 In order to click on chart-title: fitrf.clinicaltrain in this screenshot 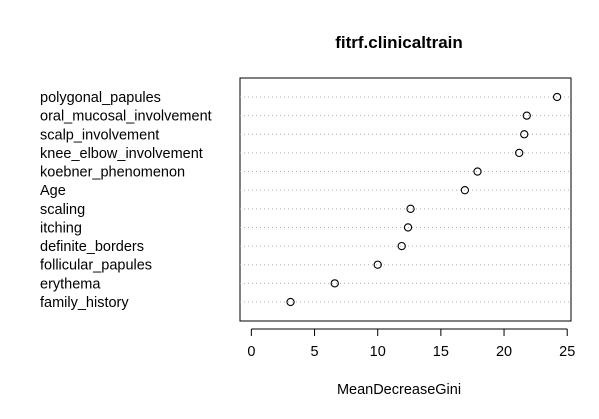, I will do `click(399, 42)`.